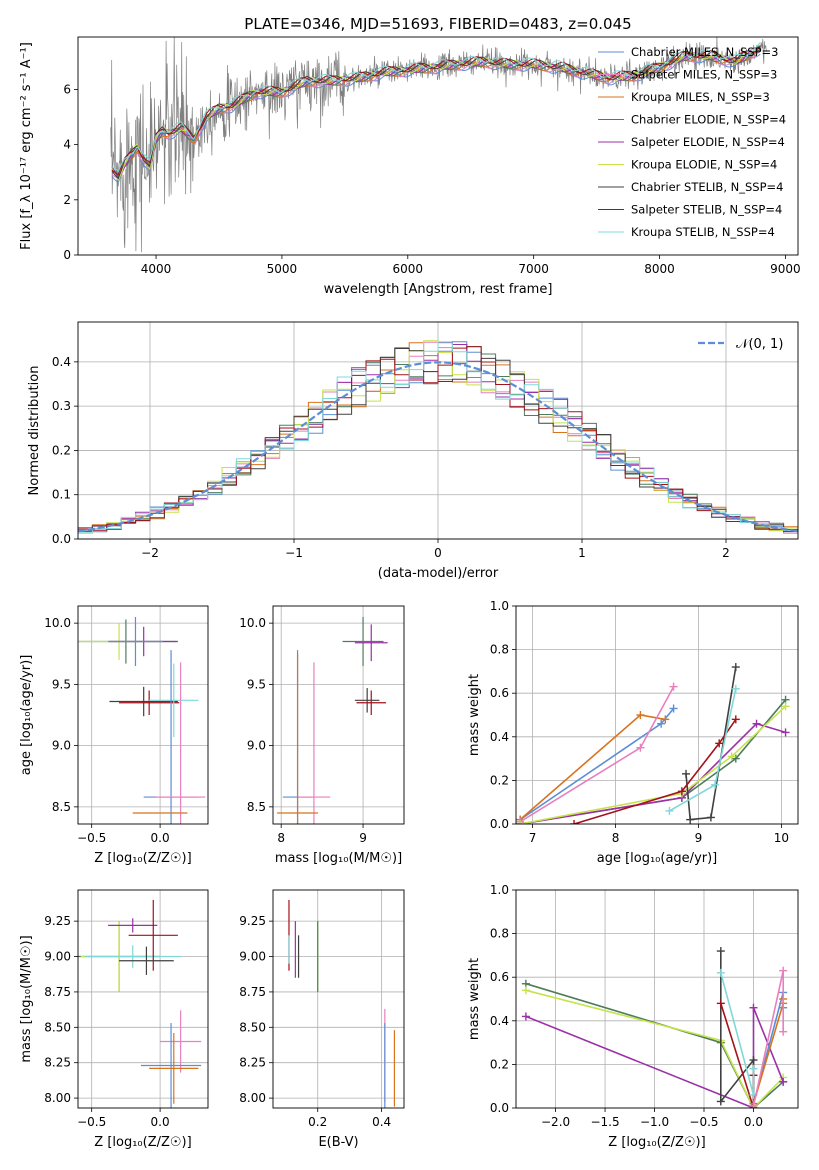  Describe the element at coordinates (61, 495) in the screenshot. I see `y-tick-label: 0.1` at that location.